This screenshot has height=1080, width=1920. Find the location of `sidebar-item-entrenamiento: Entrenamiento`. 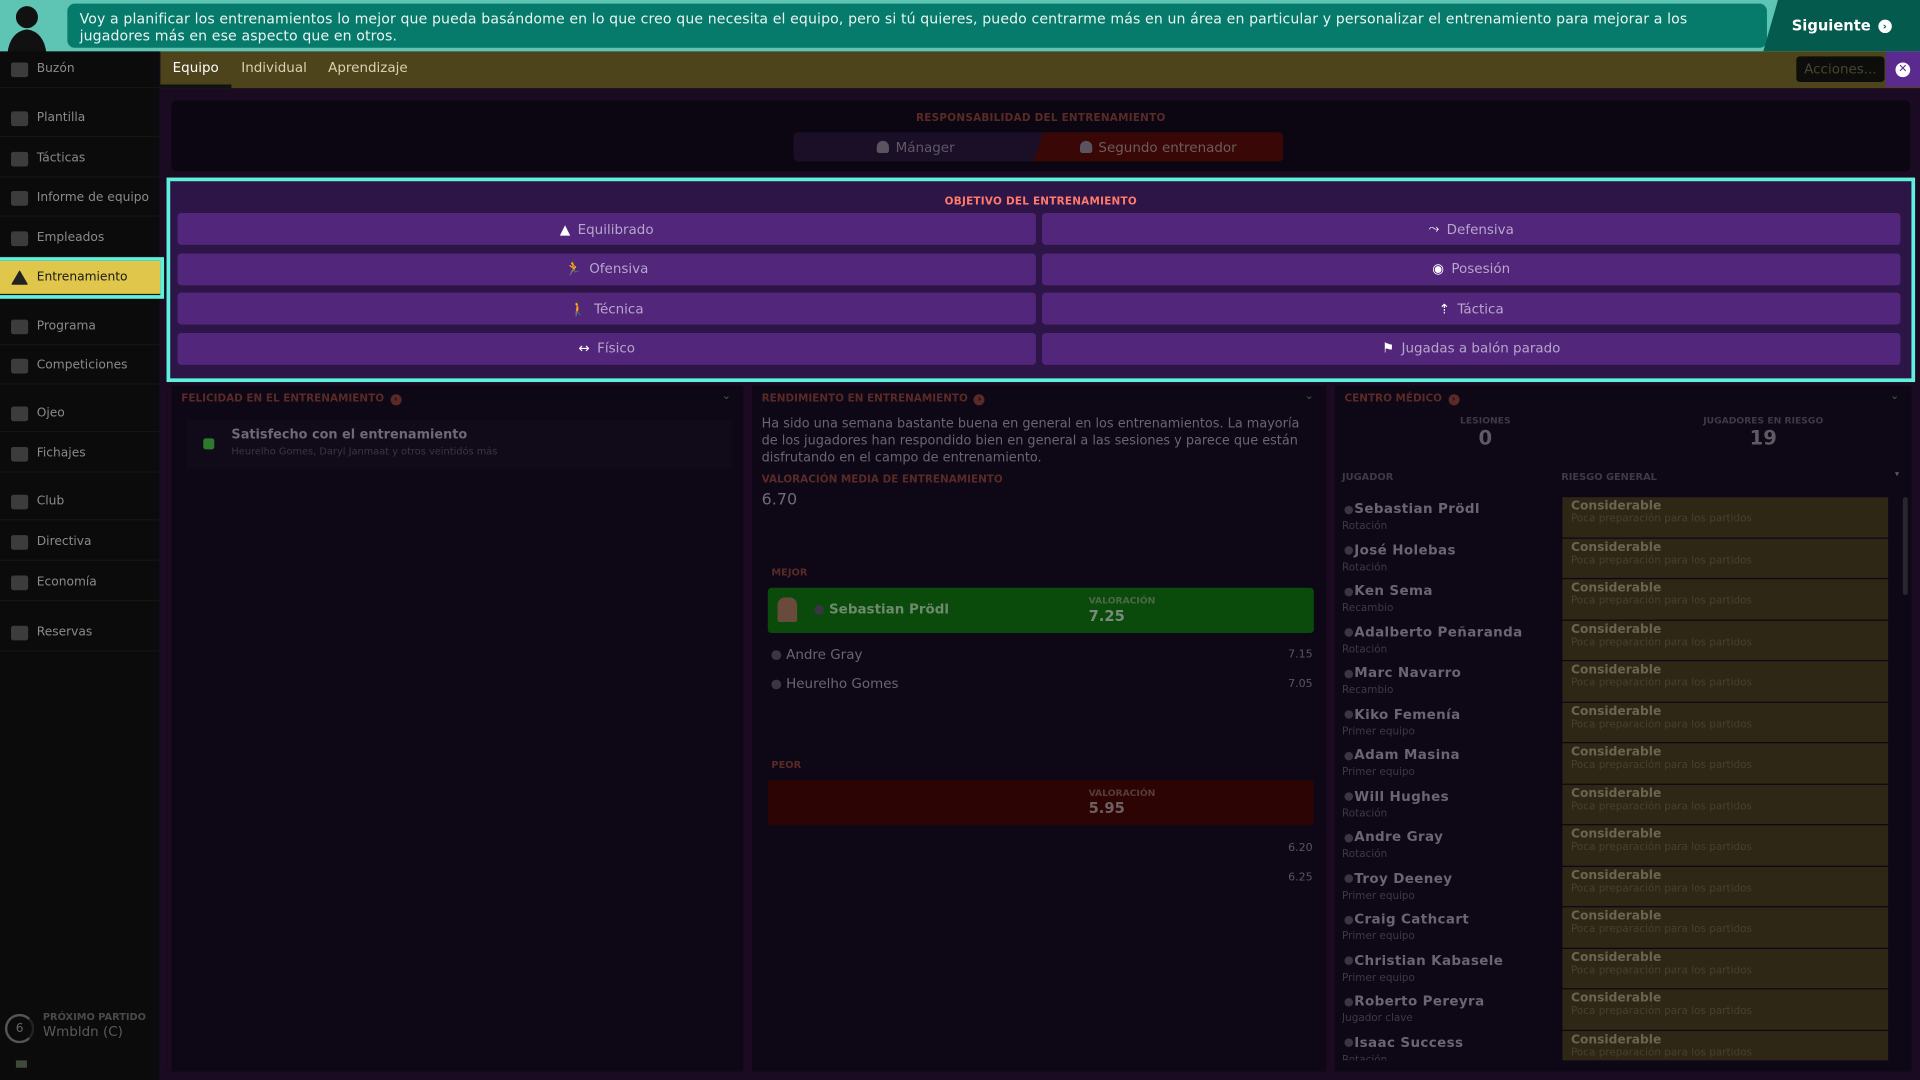

sidebar-item-entrenamiento: Entrenamiento is located at coordinates (82, 278).